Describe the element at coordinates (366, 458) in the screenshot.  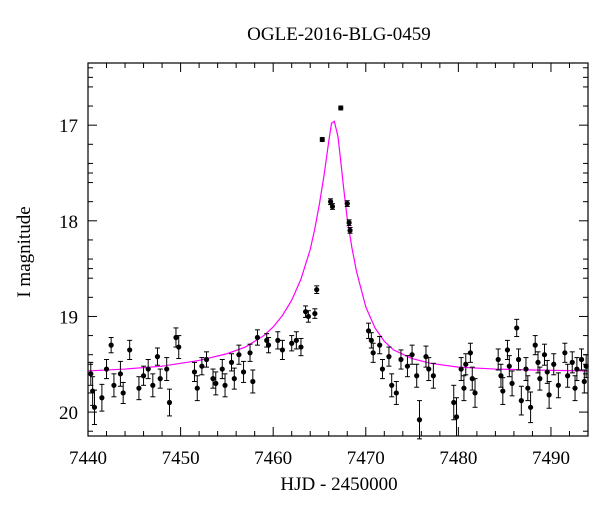
I see `x-tick-label: 7470` at that location.